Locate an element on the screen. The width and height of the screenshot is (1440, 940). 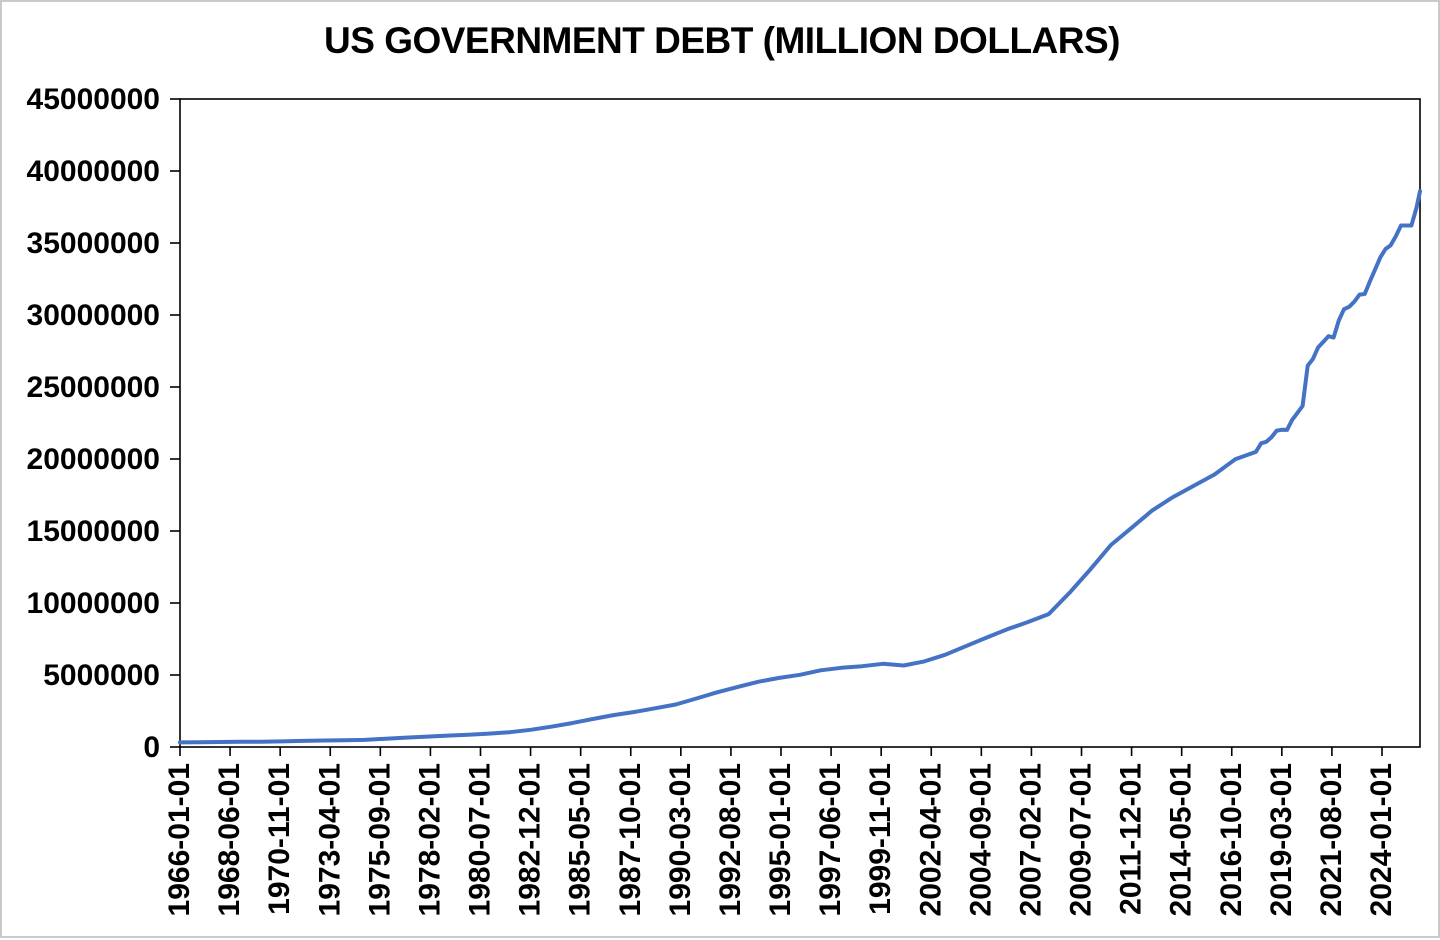
x-axis-tick-label: 2014-05-01 is located at coordinates (1181, 839).